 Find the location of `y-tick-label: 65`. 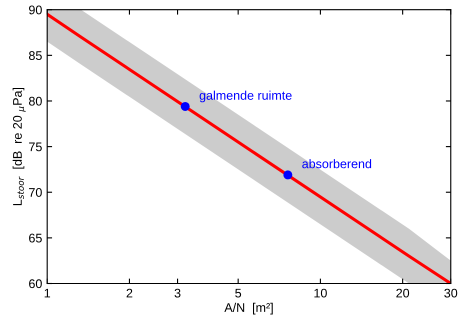

y-tick-label: 65 is located at coordinates (35, 238).